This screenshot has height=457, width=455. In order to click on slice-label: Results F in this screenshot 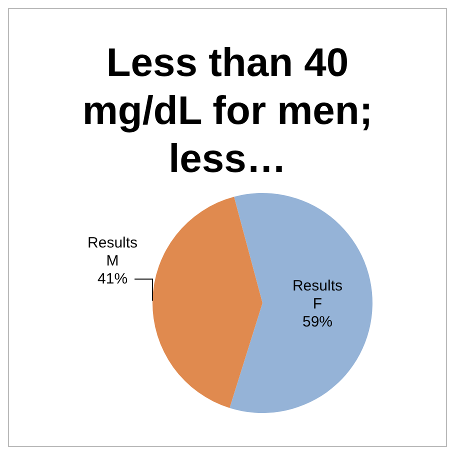, I will do `click(317, 294)`.